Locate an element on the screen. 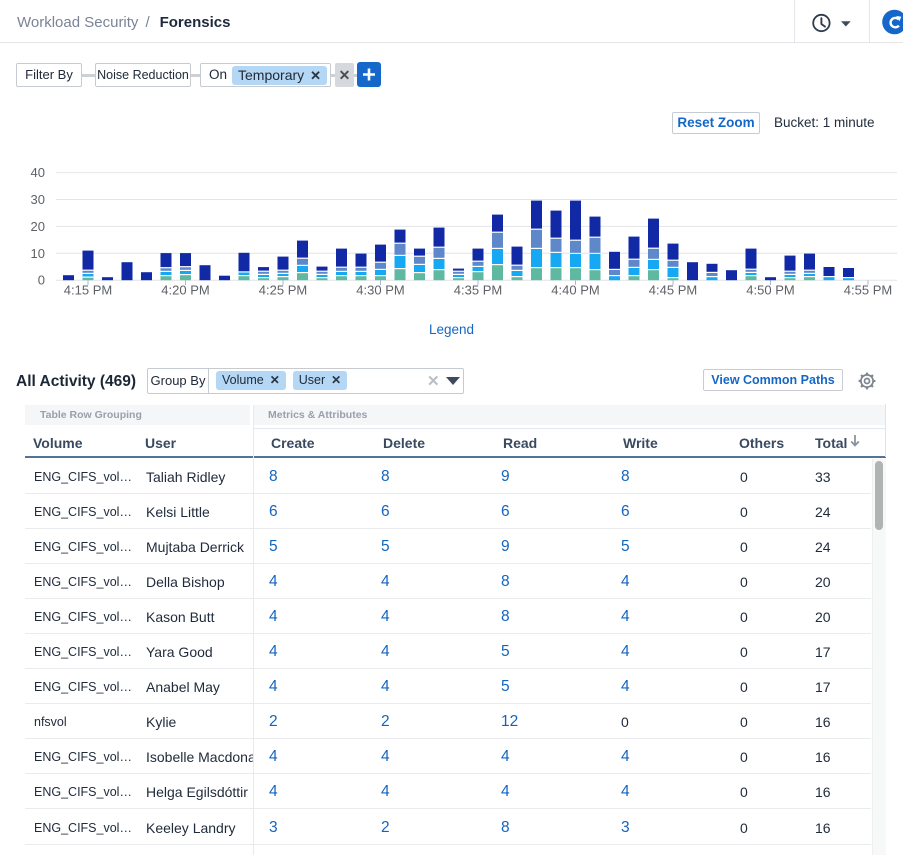  svg-text: 4:40 PM is located at coordinates (575, 290).